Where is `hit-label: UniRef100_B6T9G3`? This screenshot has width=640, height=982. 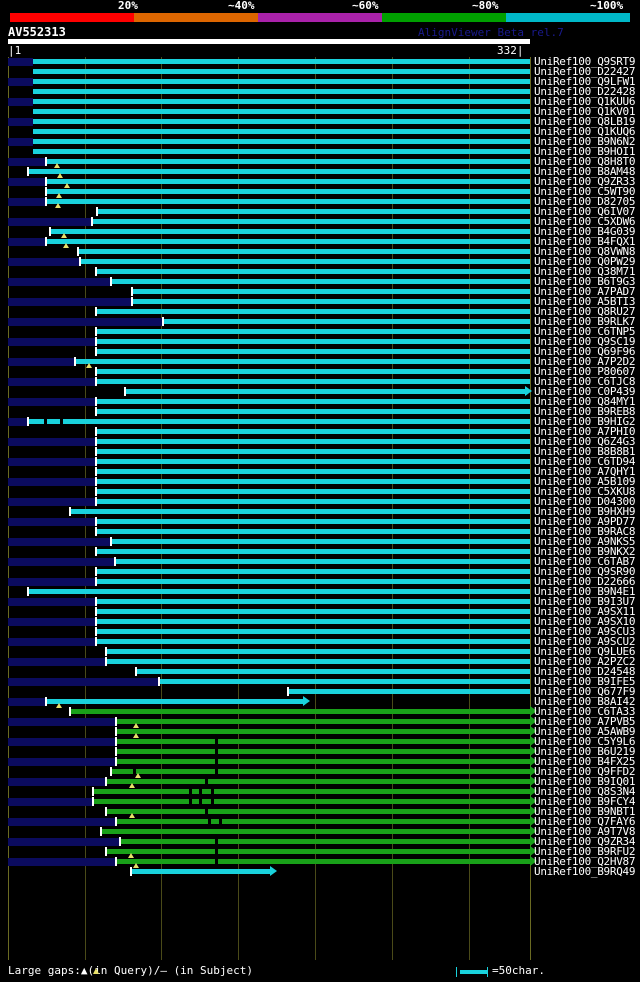 hit-label: UniRef100_B6T9G3 is located at coordinates (585, 281).